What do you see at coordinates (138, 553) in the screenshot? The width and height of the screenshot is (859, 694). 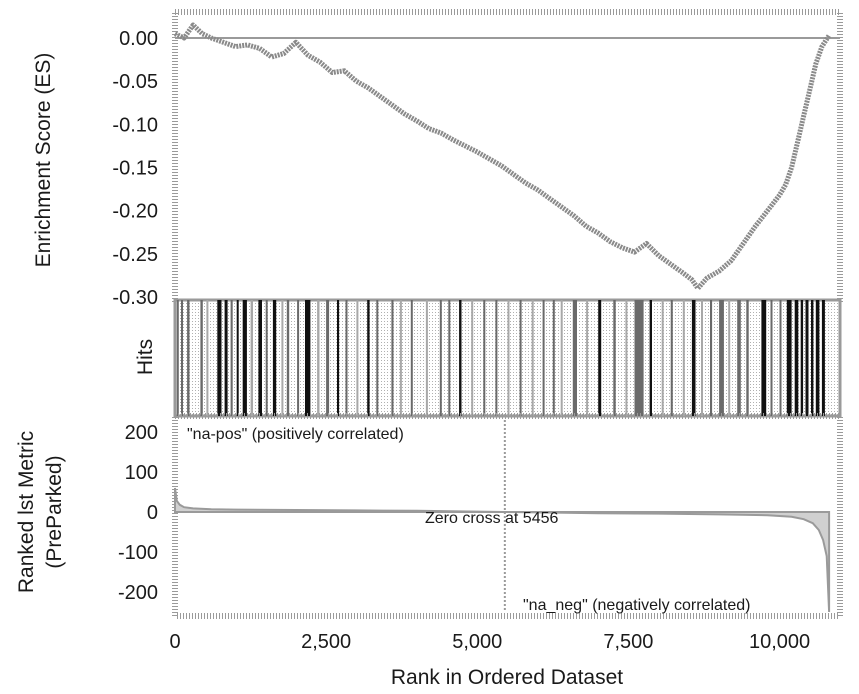 I see `ranked-metric-y-tick-label: -100` at bounding box center [138, 553].